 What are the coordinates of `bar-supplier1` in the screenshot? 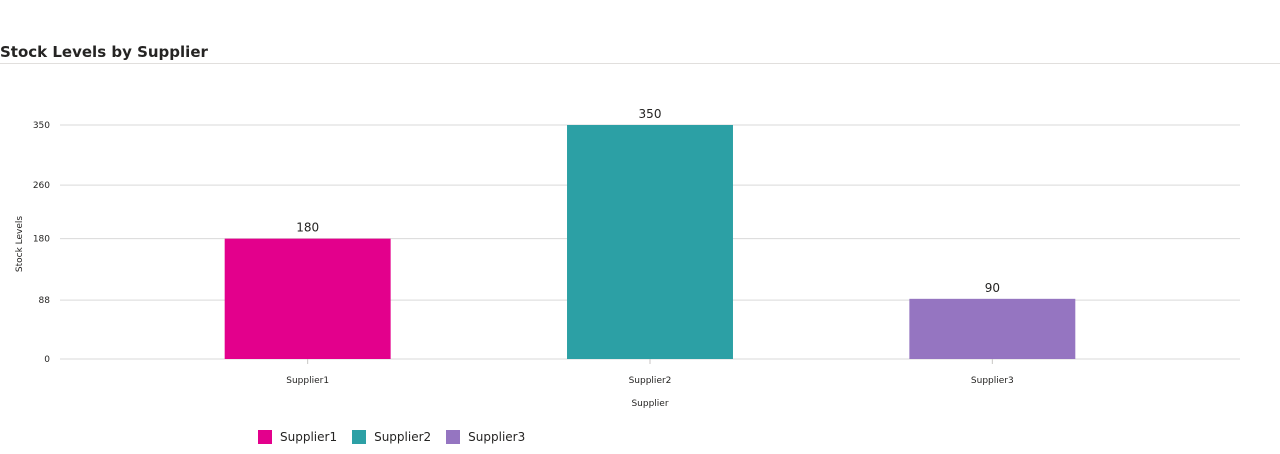 It's located at (307, 298).